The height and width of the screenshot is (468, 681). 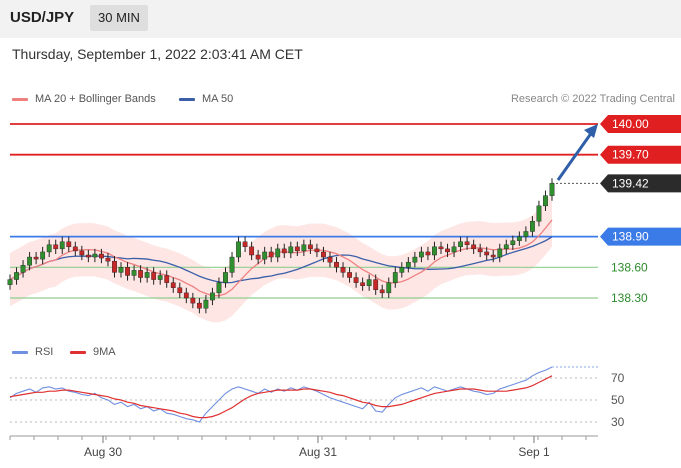 What do you see at coordinates (640, 154) in the screenshot?
I see `level-139-70-tag` at bounding box center [640, 154].